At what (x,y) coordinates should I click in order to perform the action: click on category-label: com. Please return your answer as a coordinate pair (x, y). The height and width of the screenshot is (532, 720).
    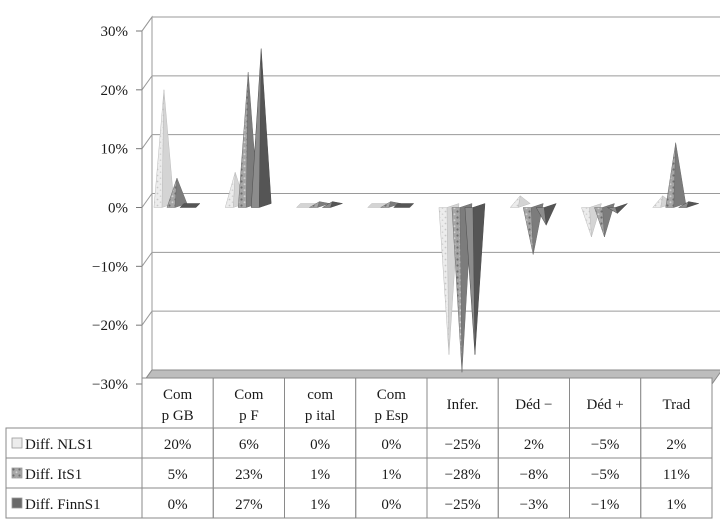
    Looking at the image, I should click on (320, 395).